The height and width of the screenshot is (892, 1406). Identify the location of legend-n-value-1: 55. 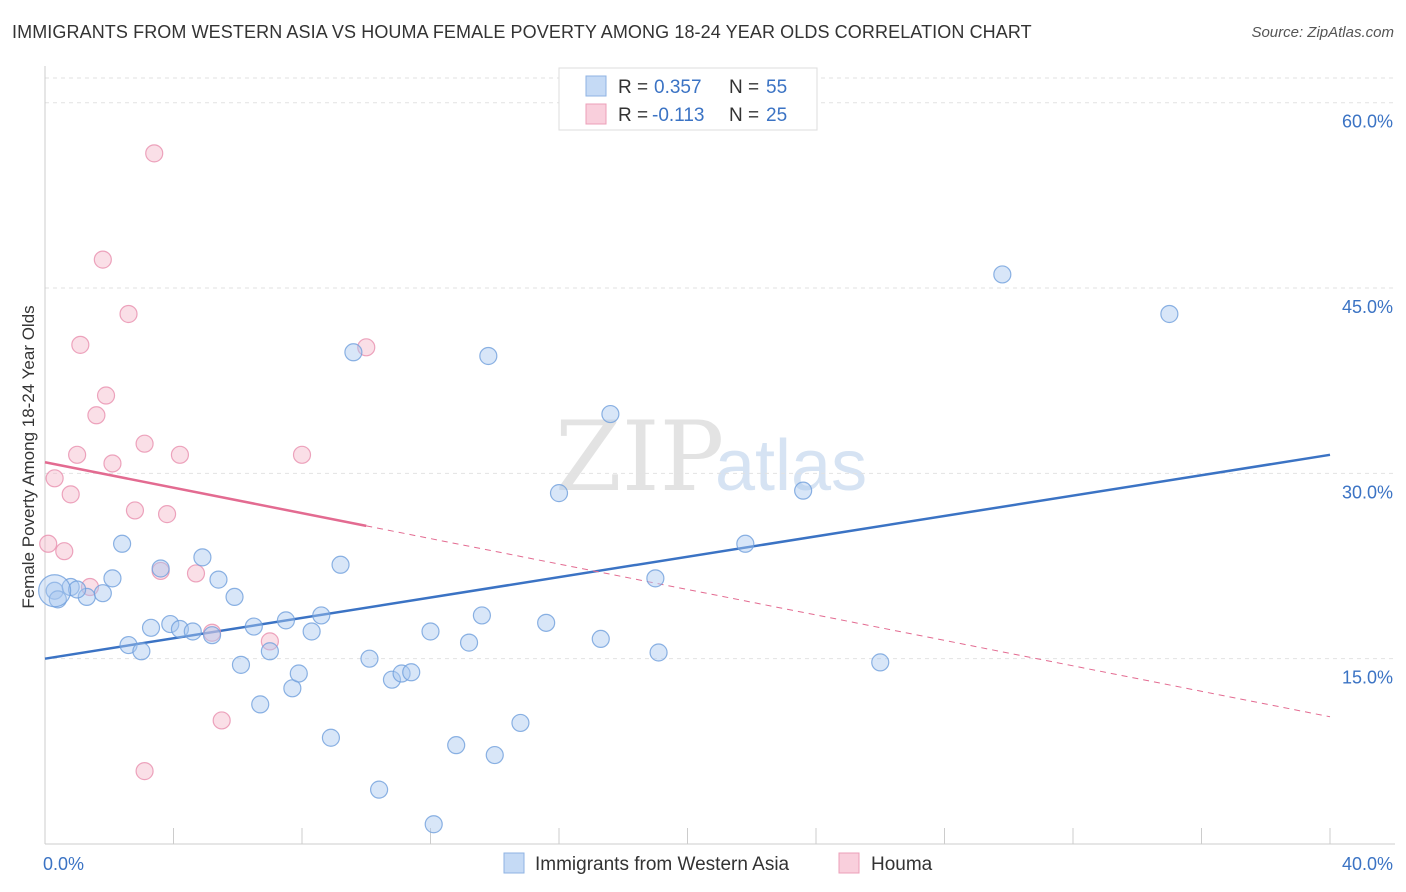
(776, 87).